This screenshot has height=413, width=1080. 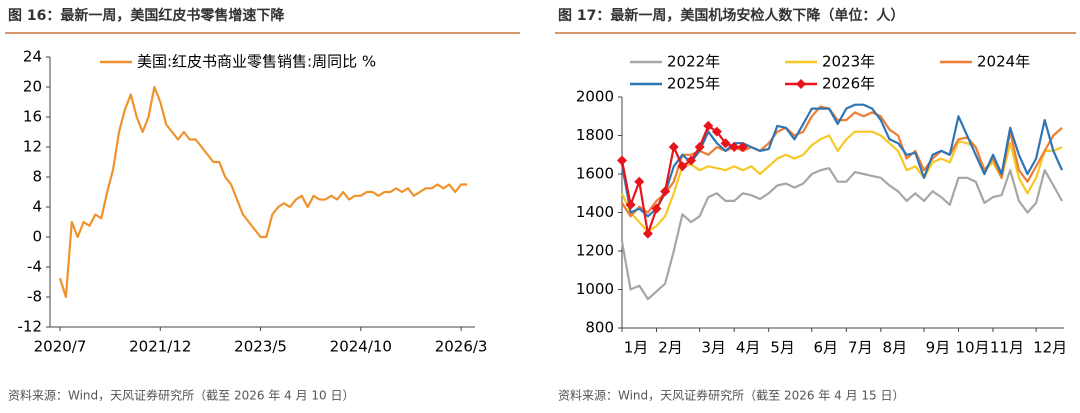 What do you see at coordinates (30, 327) in the screenshot?
I see `y-tick-label: -12` at bounding box center [30, 327].